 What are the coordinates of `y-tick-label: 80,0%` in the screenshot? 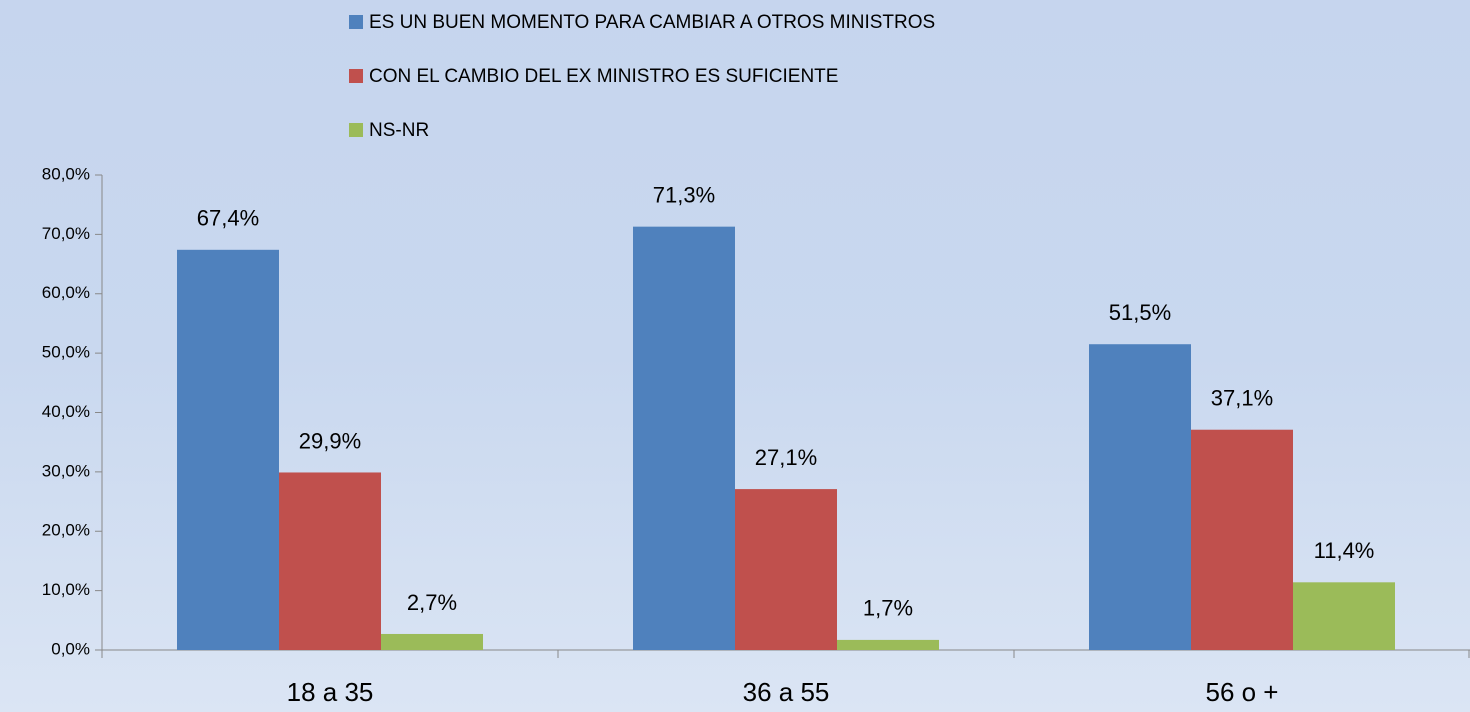 It's located at (66, 173).